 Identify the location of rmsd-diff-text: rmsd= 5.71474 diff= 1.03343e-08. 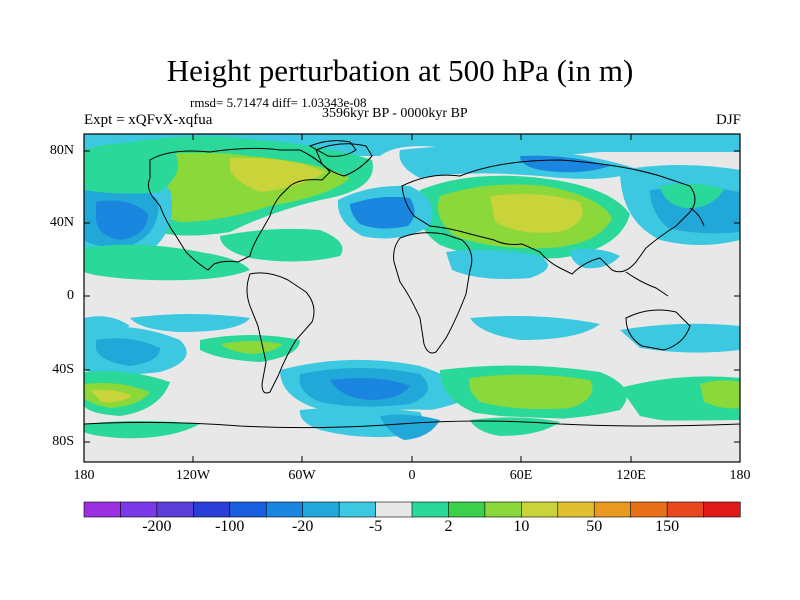
(278, 102).